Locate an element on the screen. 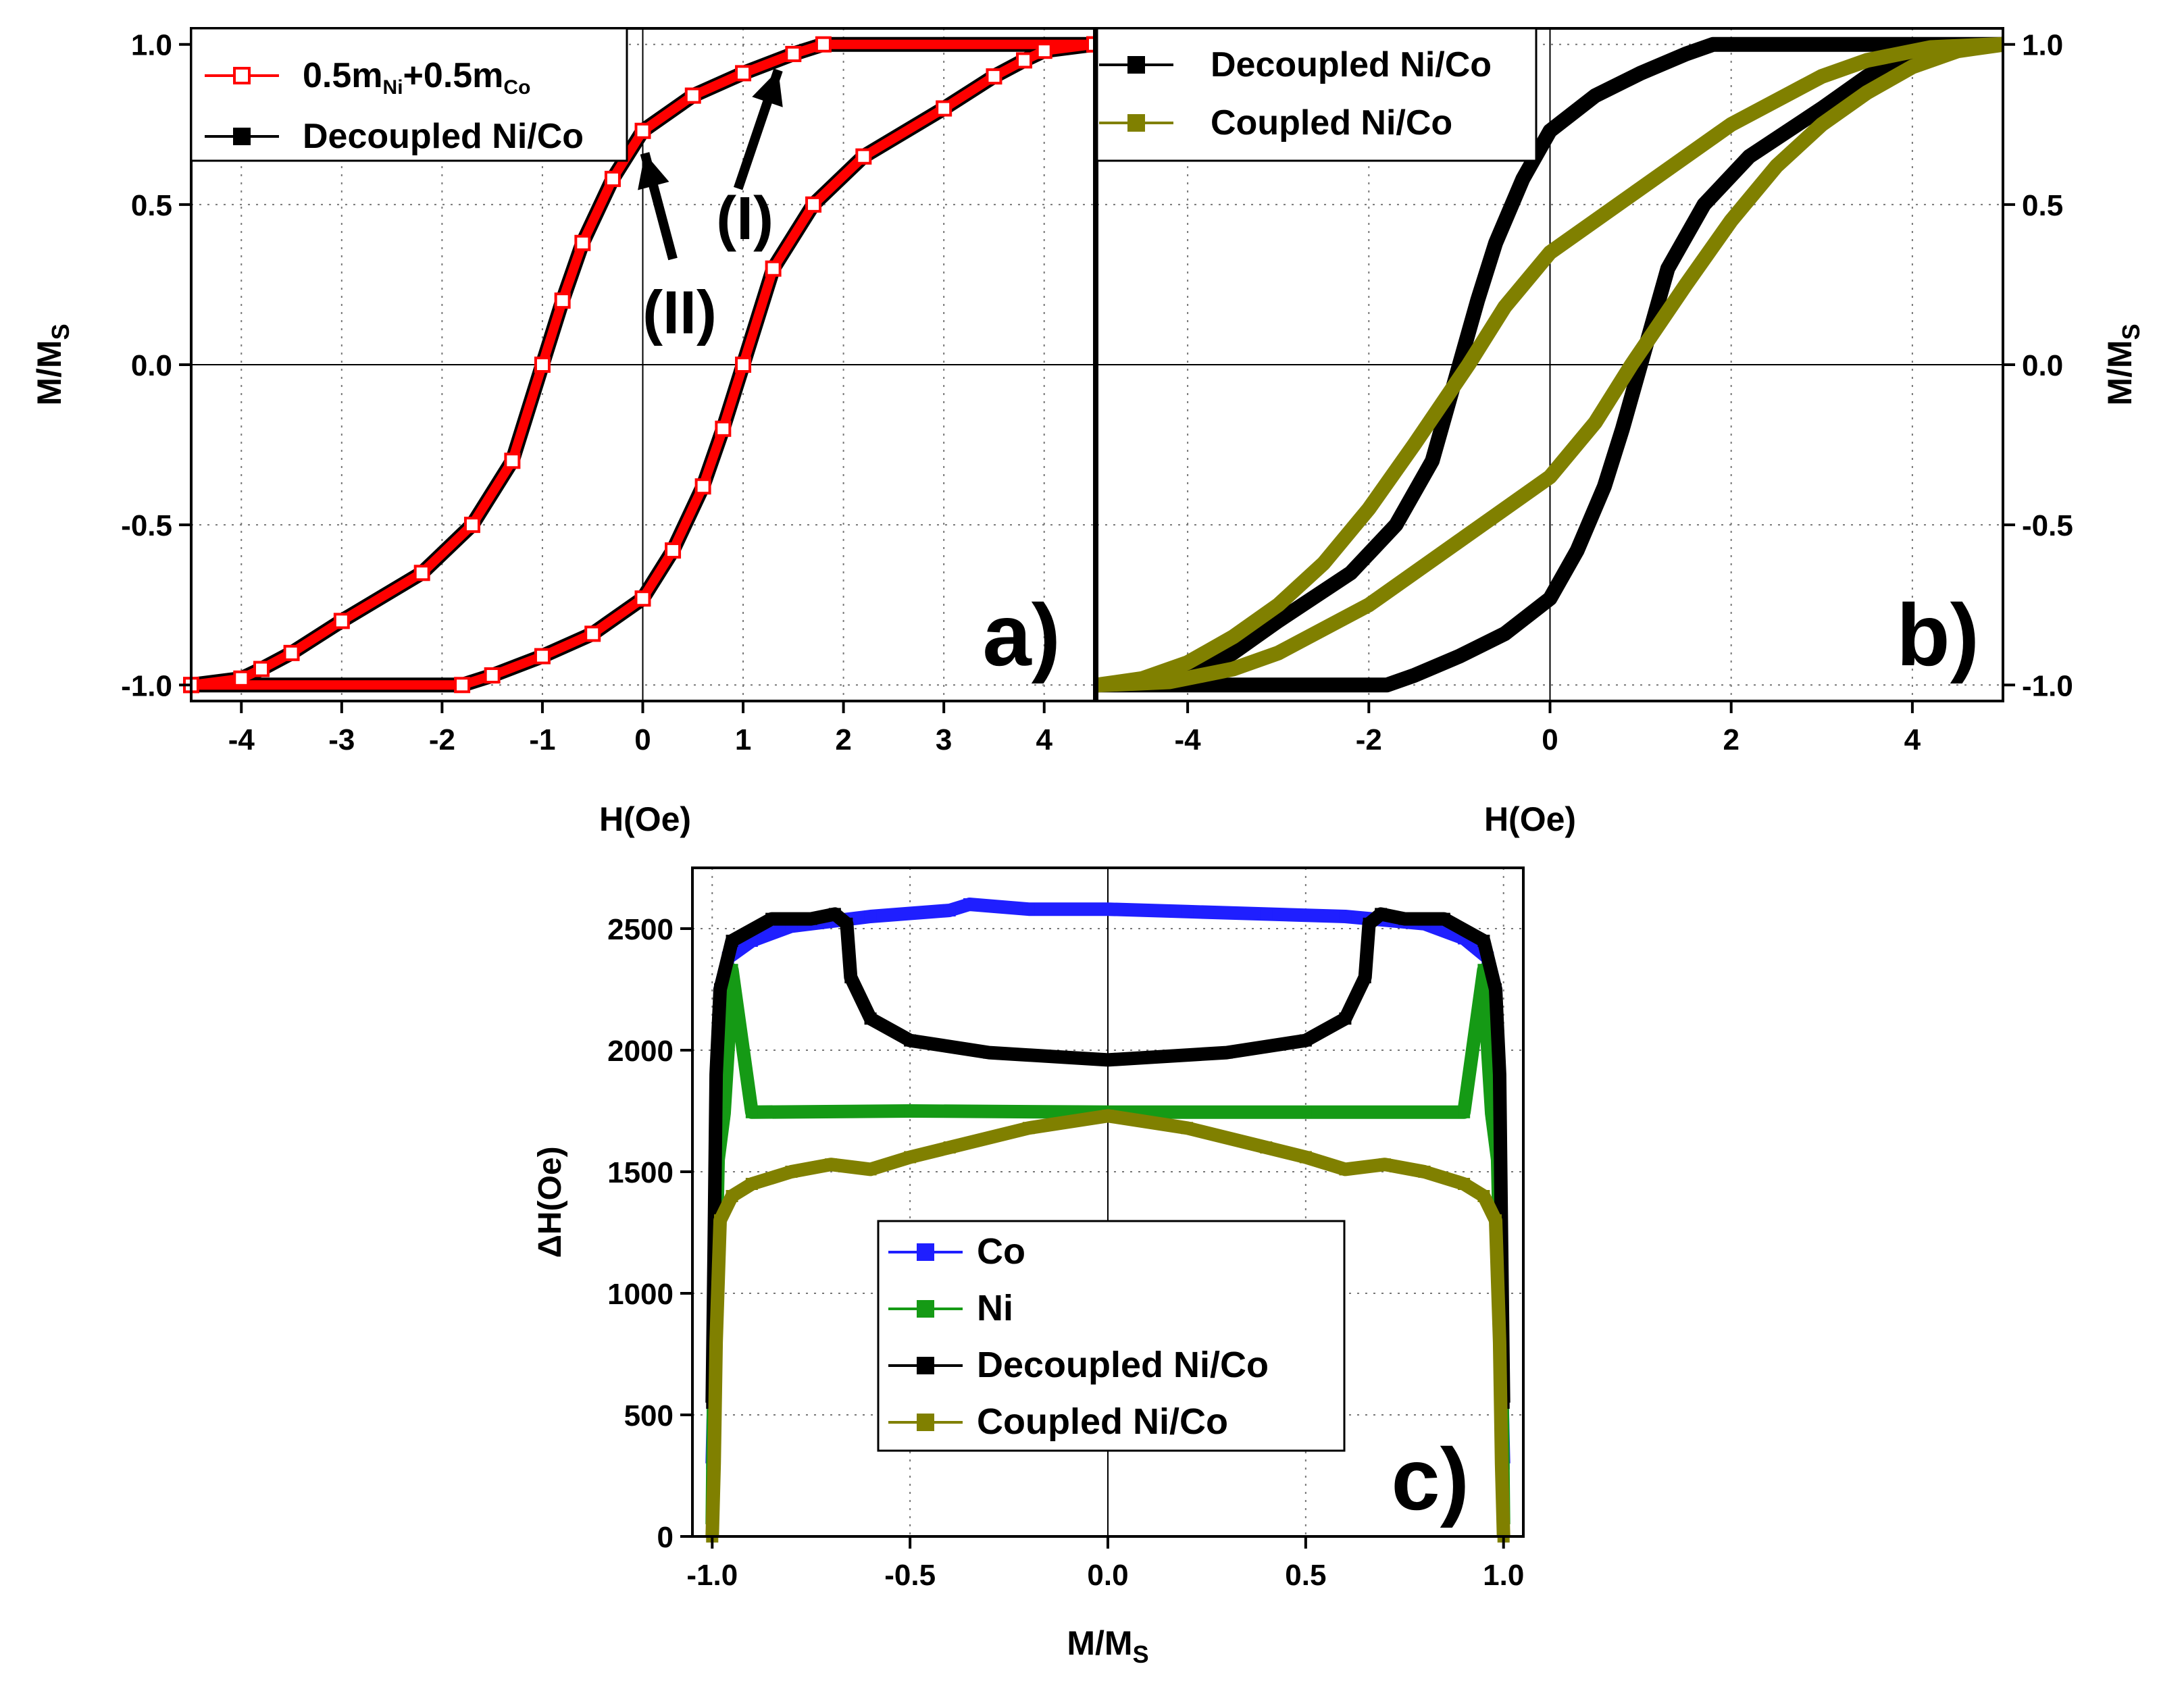 The width and height of the screenshot is (2184, 1683). panel-a-legend: 0.5mNi+0.5mCo Decoupled Ni/Co is located at coordinates (409, 94).